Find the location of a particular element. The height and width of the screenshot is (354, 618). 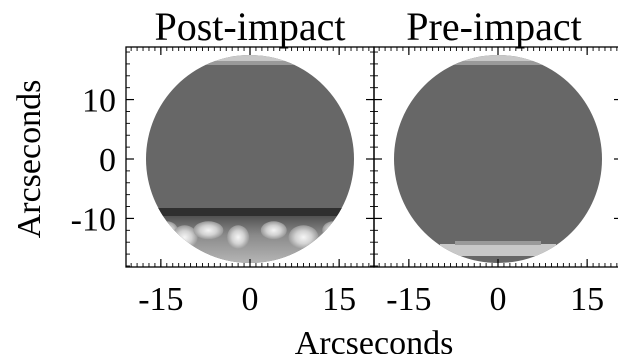

post-impact-y-tick-label: 0 is located at coordinates (107, 160).